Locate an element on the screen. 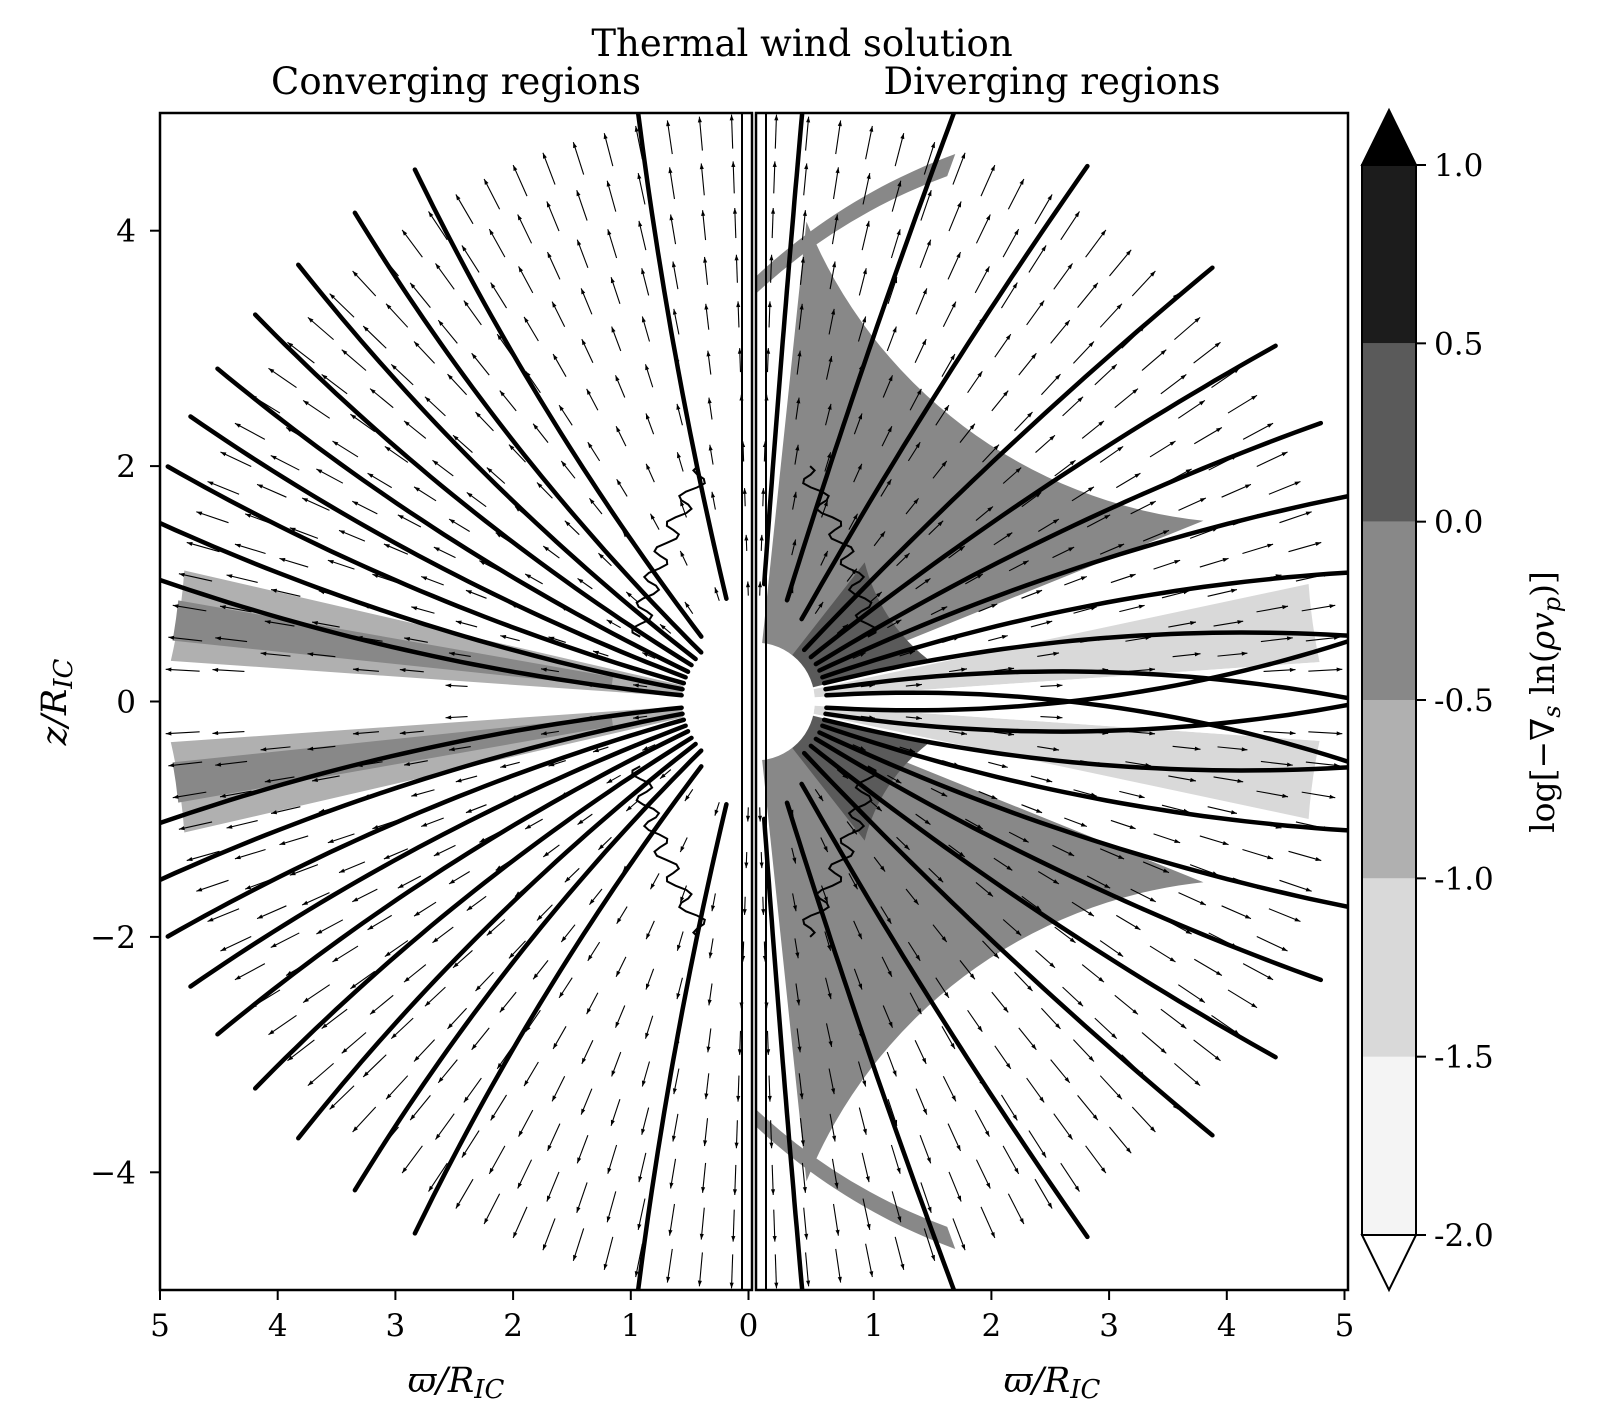 Image resolution: width=1600 pixels, height=1404 pixels. field-line is located at coordinates (558, 403).